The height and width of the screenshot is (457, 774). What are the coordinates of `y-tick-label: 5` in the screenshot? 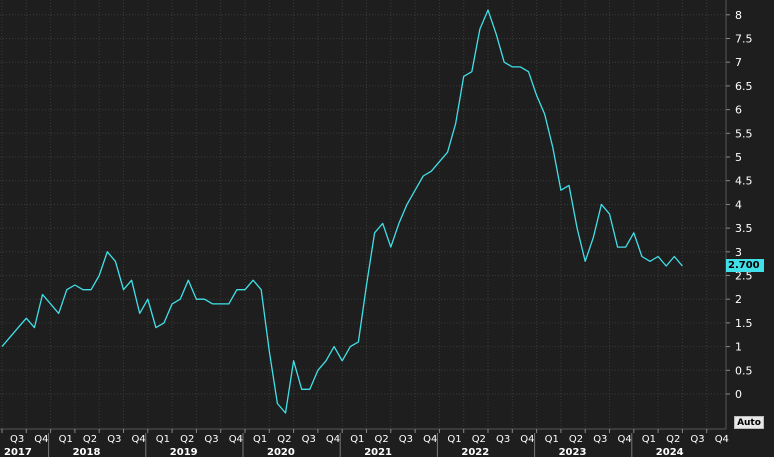 It's located at (738, 157).